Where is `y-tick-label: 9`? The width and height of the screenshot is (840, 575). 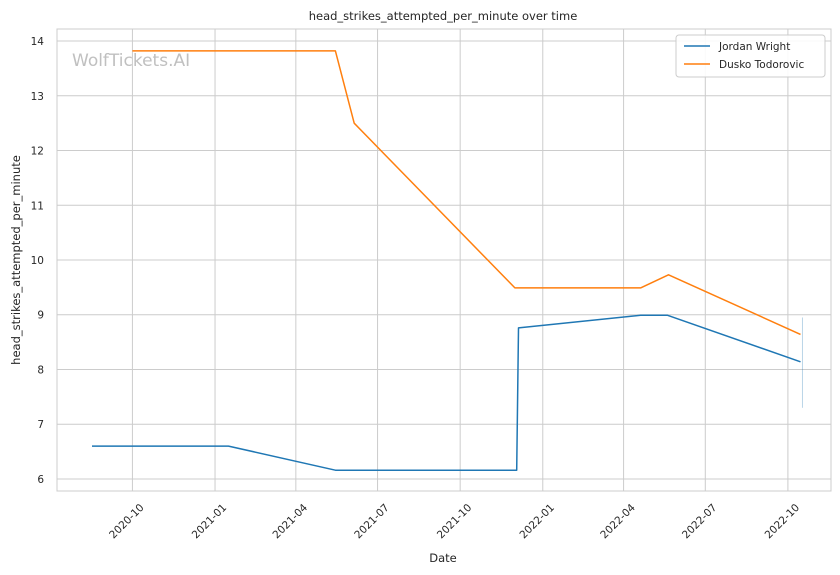
y-tick-label: 9 is located at coordinates (40, 316).